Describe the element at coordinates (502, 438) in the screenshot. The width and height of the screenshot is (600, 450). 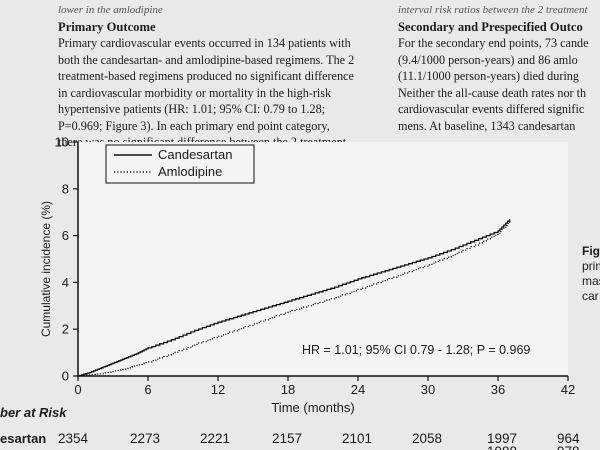
I see `risk-value: 1997` at that location.